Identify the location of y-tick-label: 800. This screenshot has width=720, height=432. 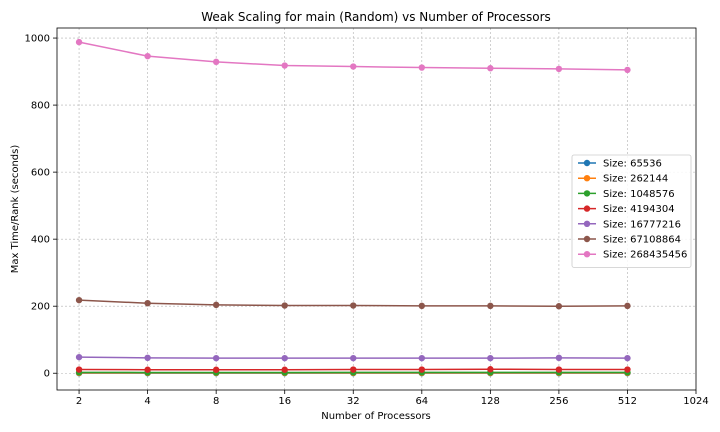
(40, 106).